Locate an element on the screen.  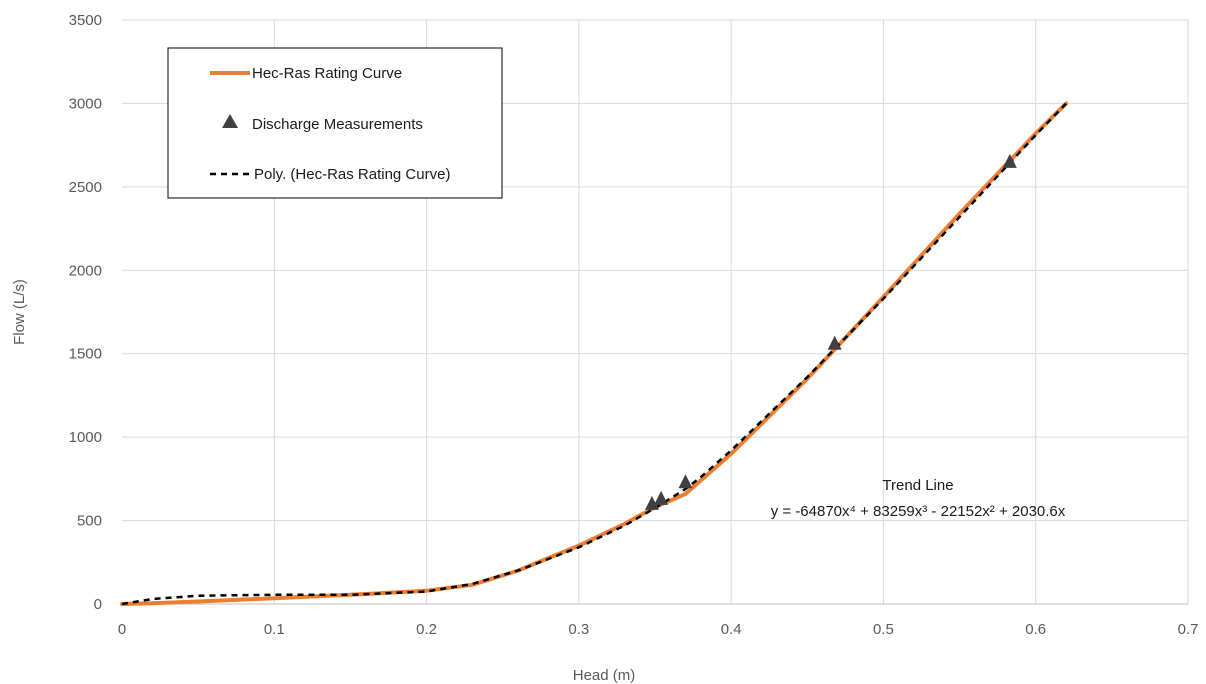
x-tick-label: 0.7 is located at coordinates (1188, 629).